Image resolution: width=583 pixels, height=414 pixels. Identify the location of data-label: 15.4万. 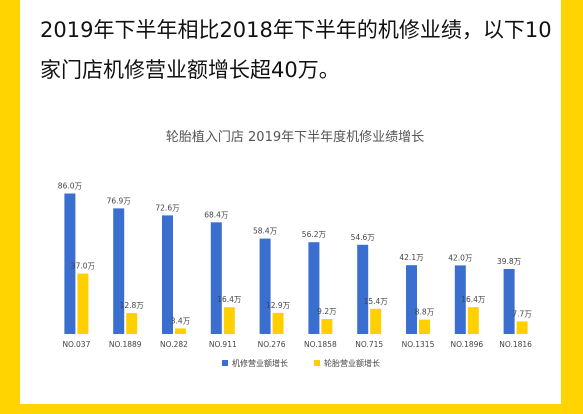
(376, 301).